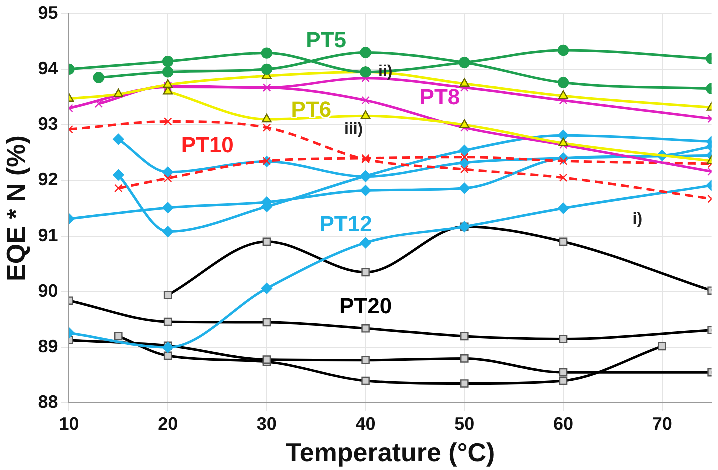  Describe the element at coordinates (354, 129) in the screenshot. I see `annotation: iii)` at that location.